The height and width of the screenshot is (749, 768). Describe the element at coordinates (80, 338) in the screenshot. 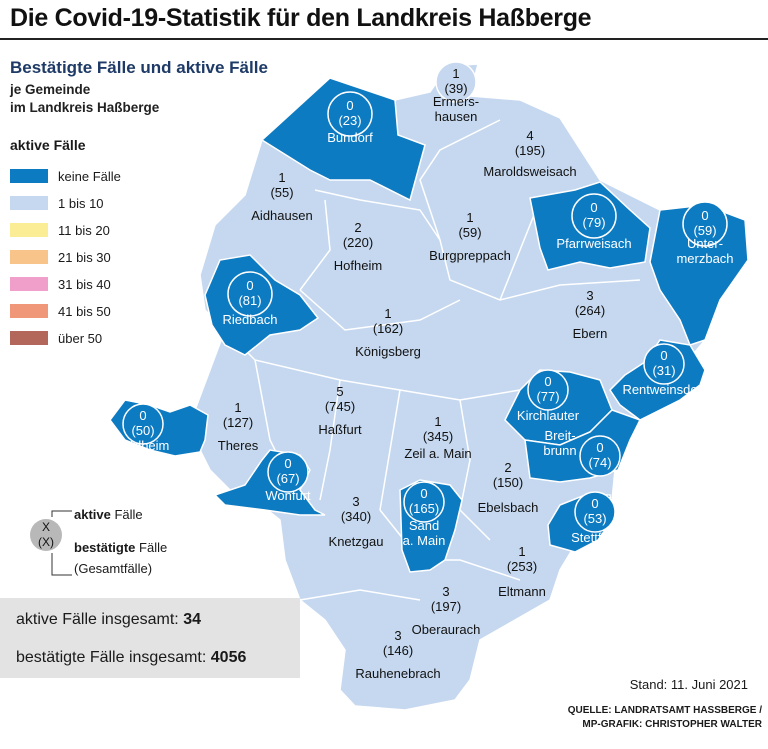

I see `legend-label: über 50` at that location.